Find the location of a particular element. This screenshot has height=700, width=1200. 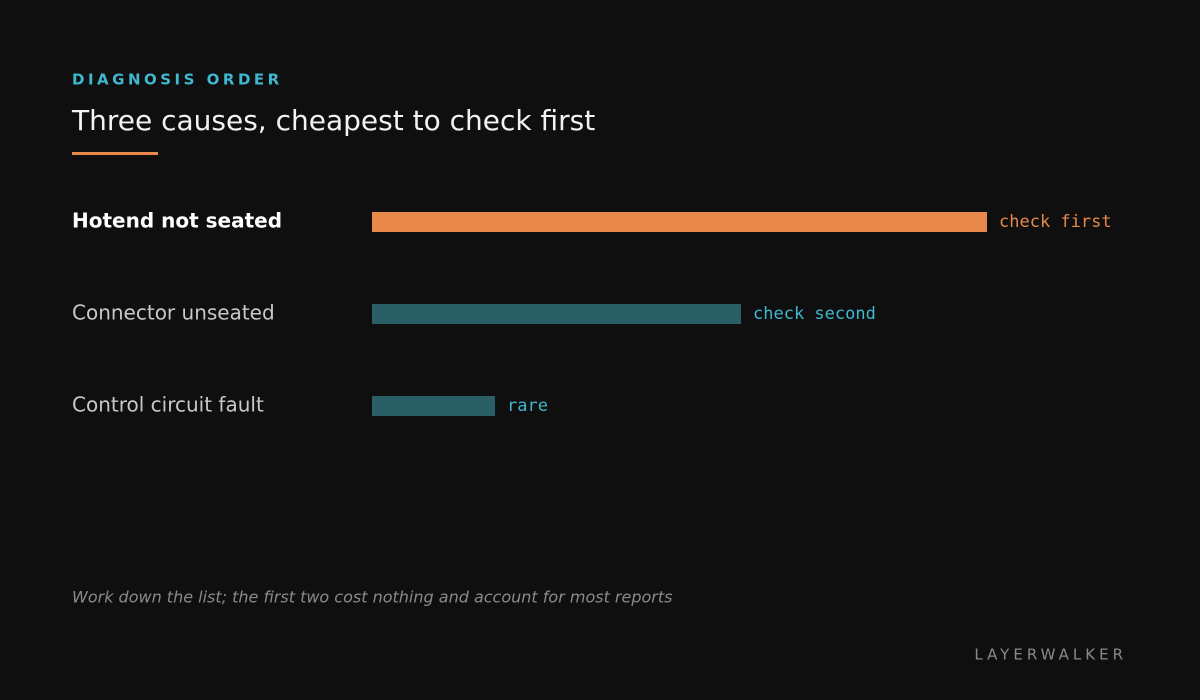

bar-annotation: check second is located at coordinates (814, 314).